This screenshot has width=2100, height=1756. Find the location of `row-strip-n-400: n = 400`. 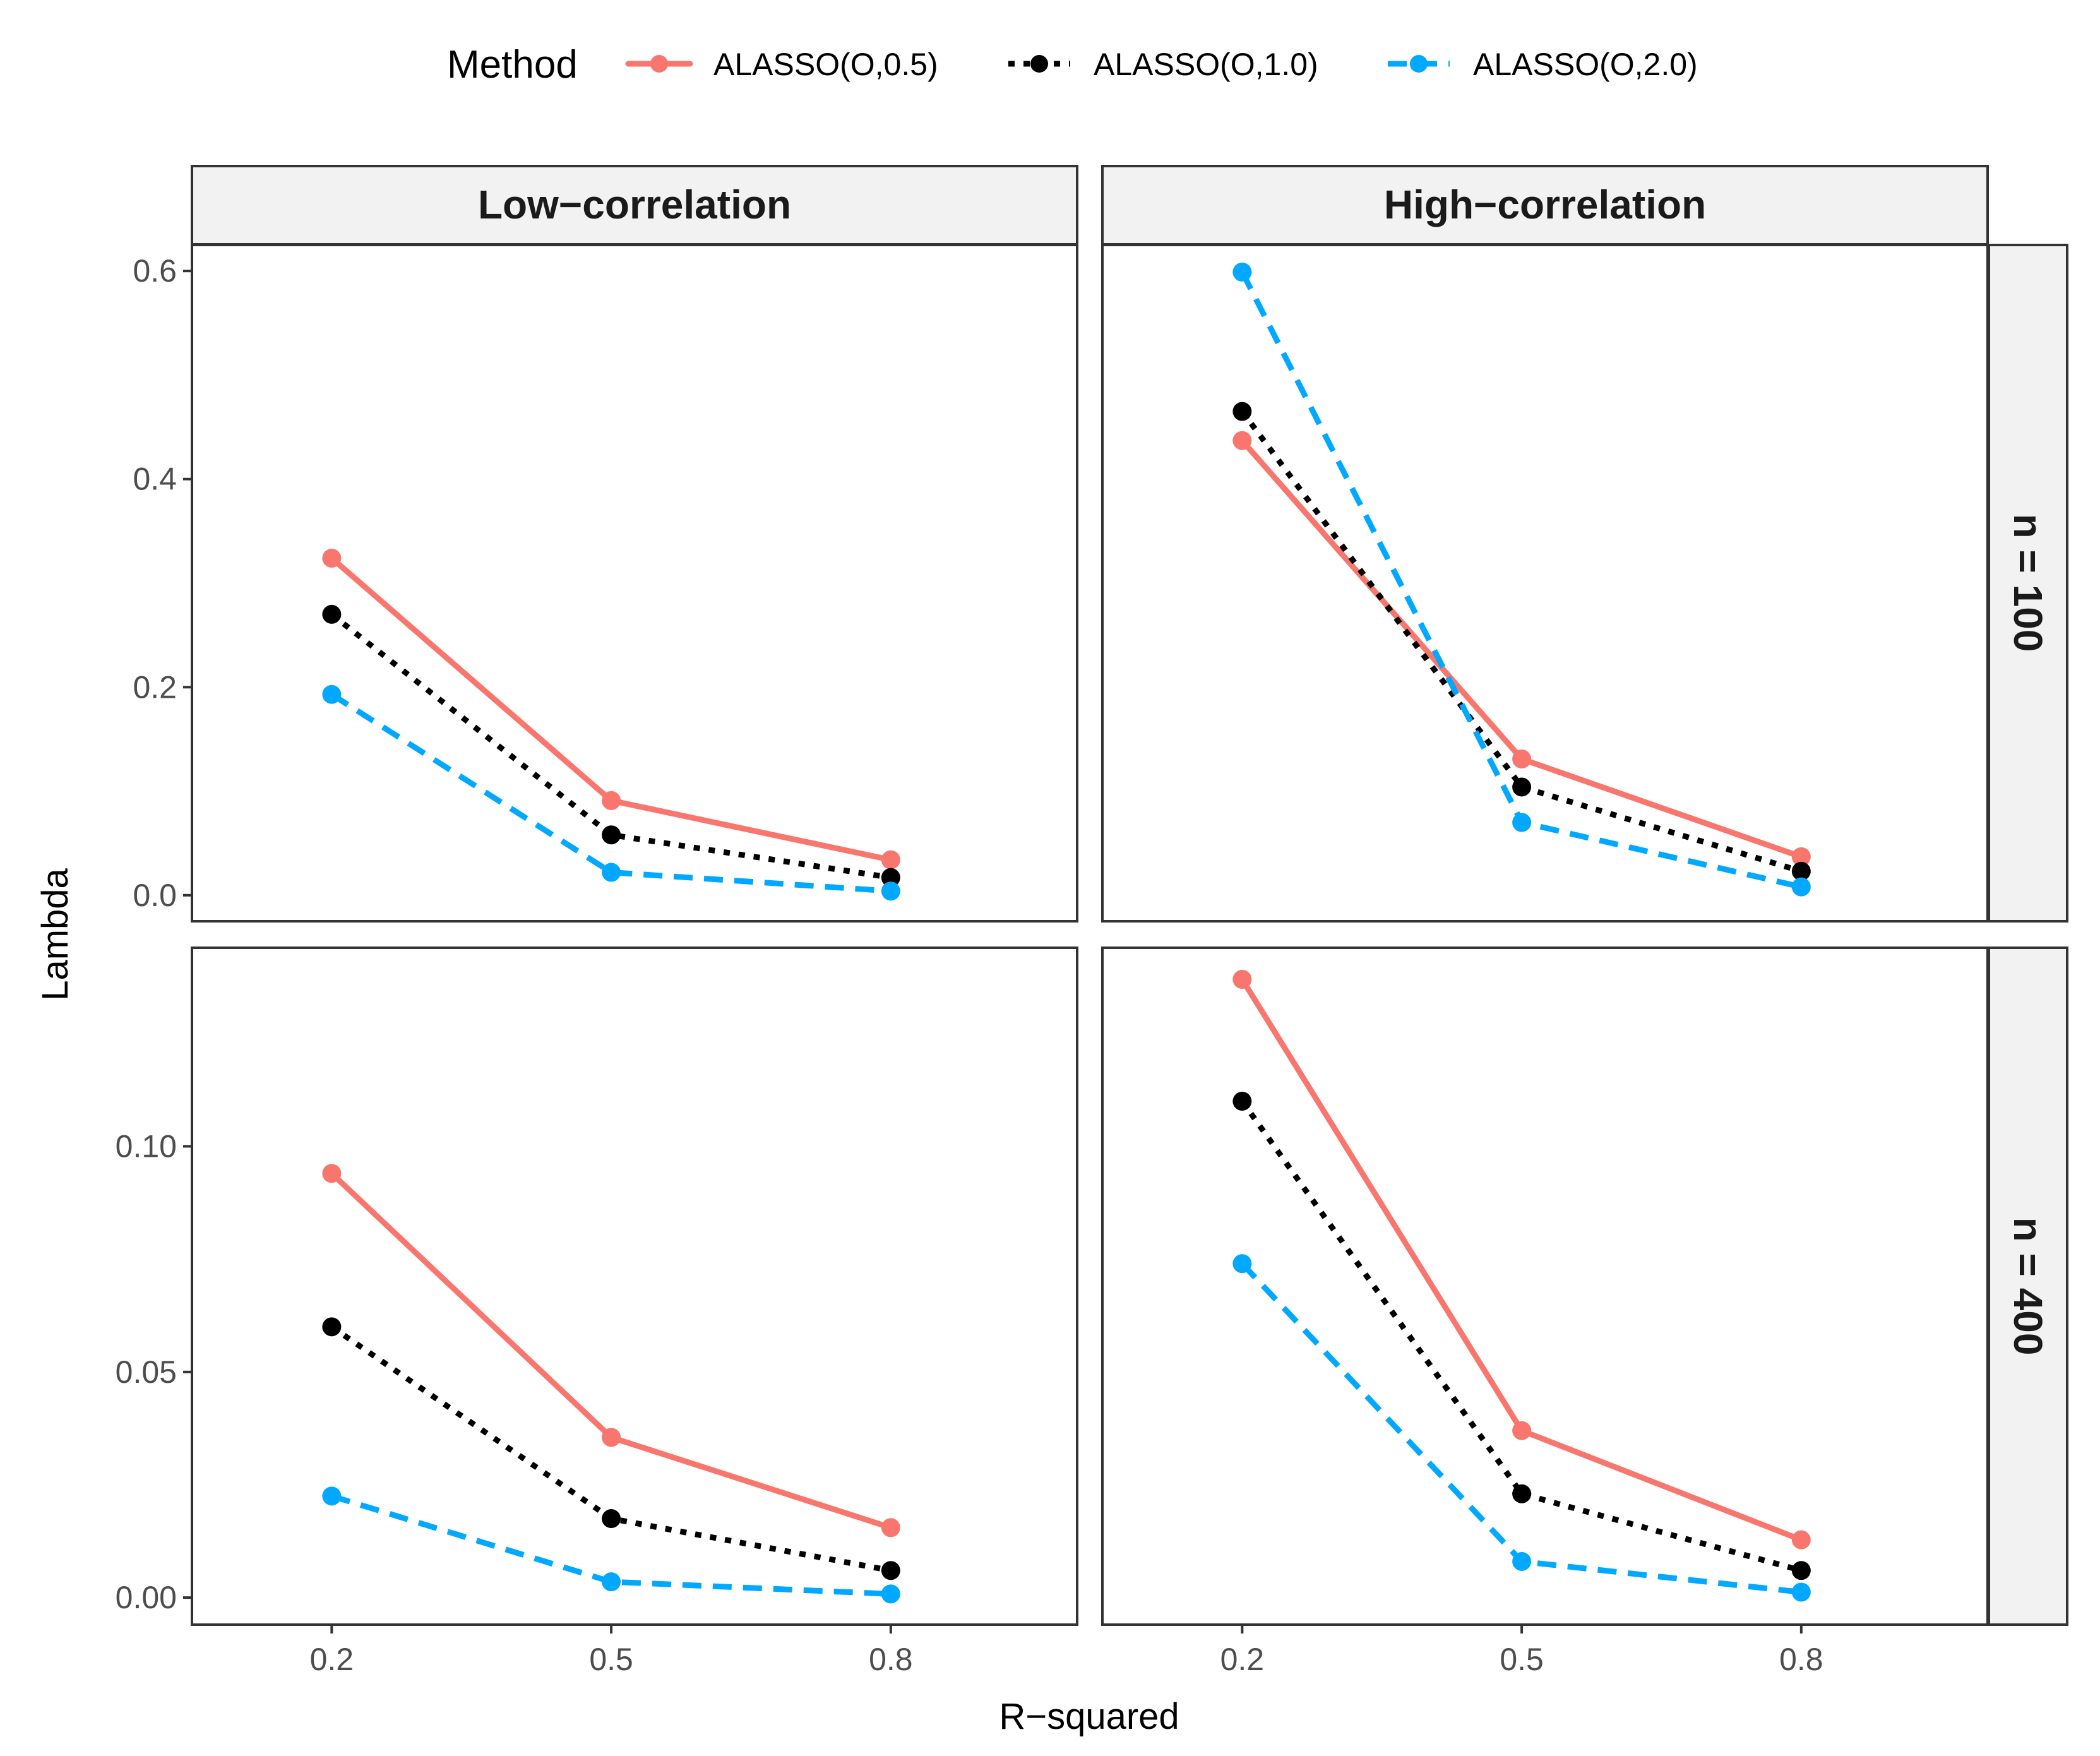

row-strip-n-400: n = 400 is located at coordinates (2028, 1286).